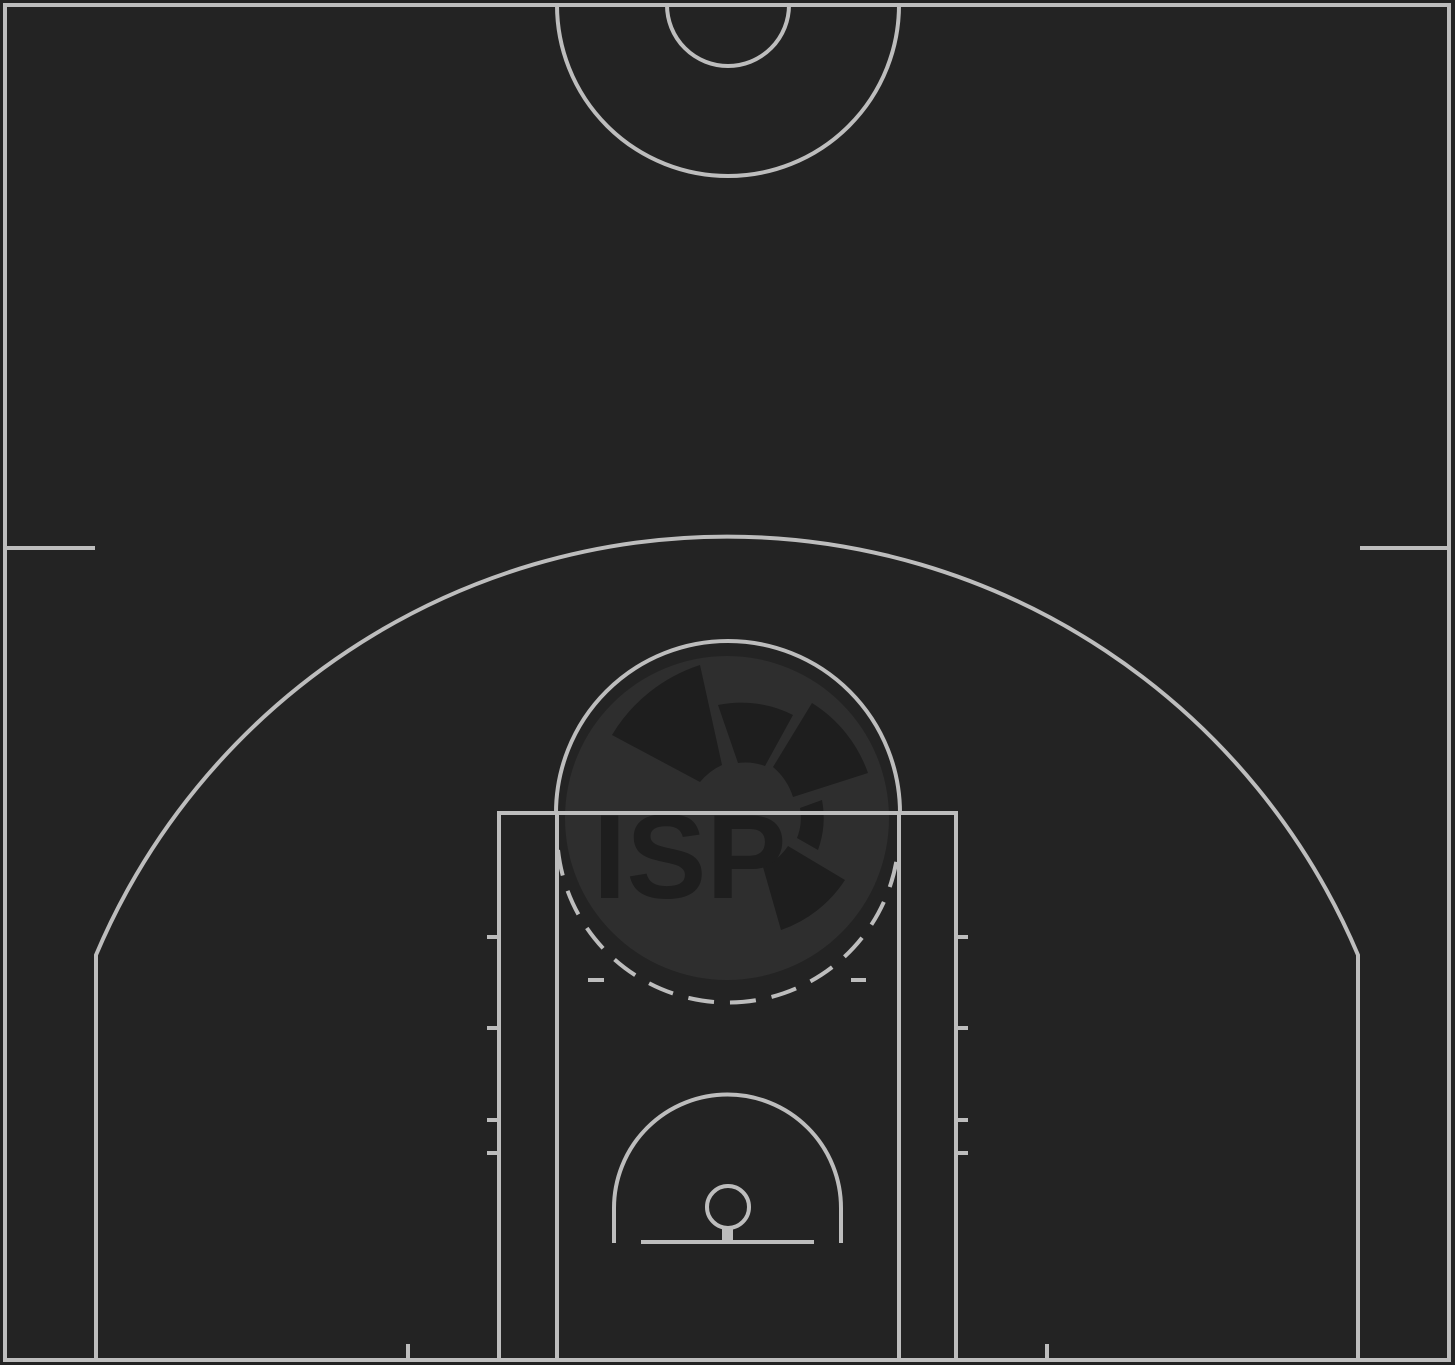 This screenshot has width=1455, height=1365. Describe the element at coordinates (728, 36) in the screenshot. I see `center-circle-inner` at that location.